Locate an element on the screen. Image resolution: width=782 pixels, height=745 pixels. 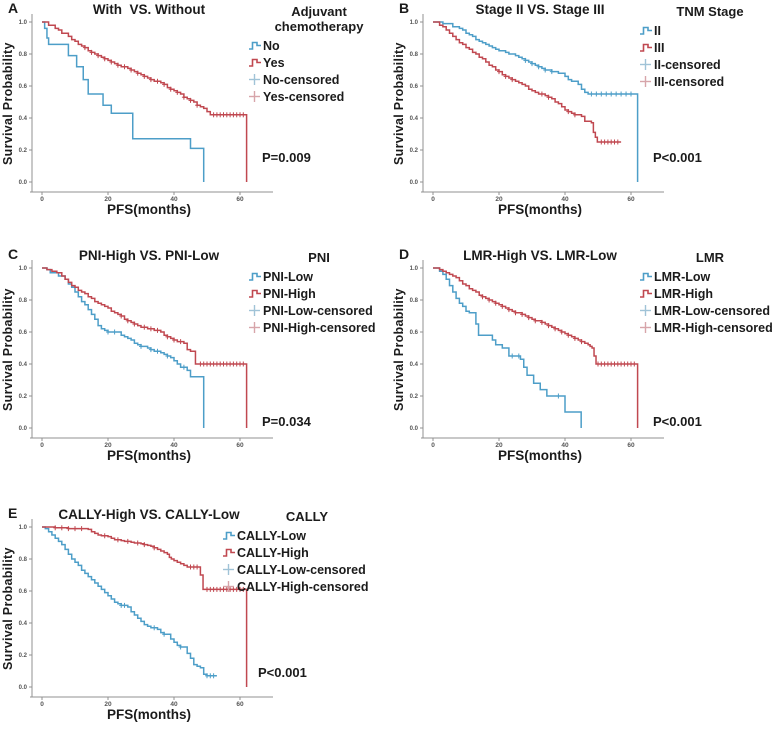
legend-item: LMR-Low-censored is located at coordinates (710, 310).